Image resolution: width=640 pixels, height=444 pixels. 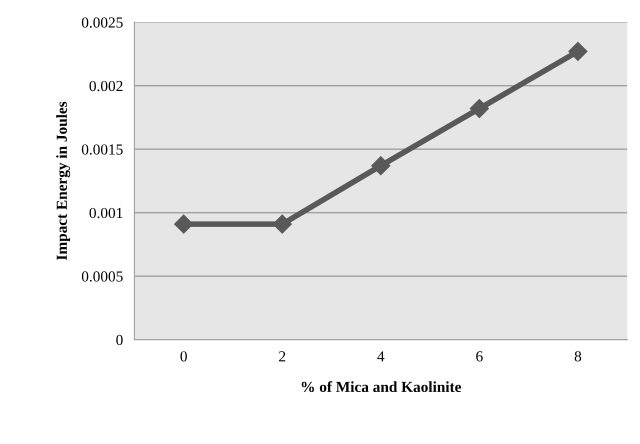 I want to click on x-tick-label: 2, so click(x=282, y=356).